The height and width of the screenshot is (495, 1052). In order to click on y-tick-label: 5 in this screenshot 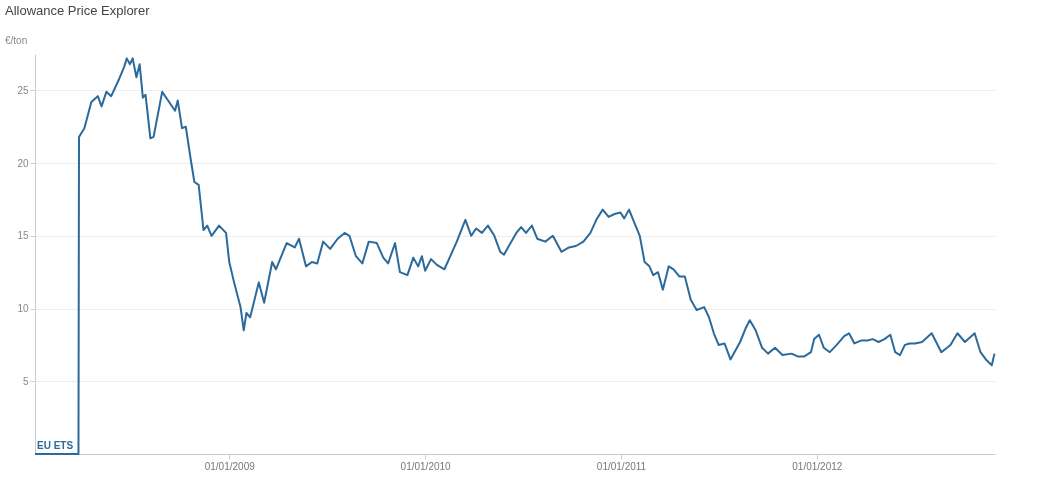, I will do `click(25, 381)`.